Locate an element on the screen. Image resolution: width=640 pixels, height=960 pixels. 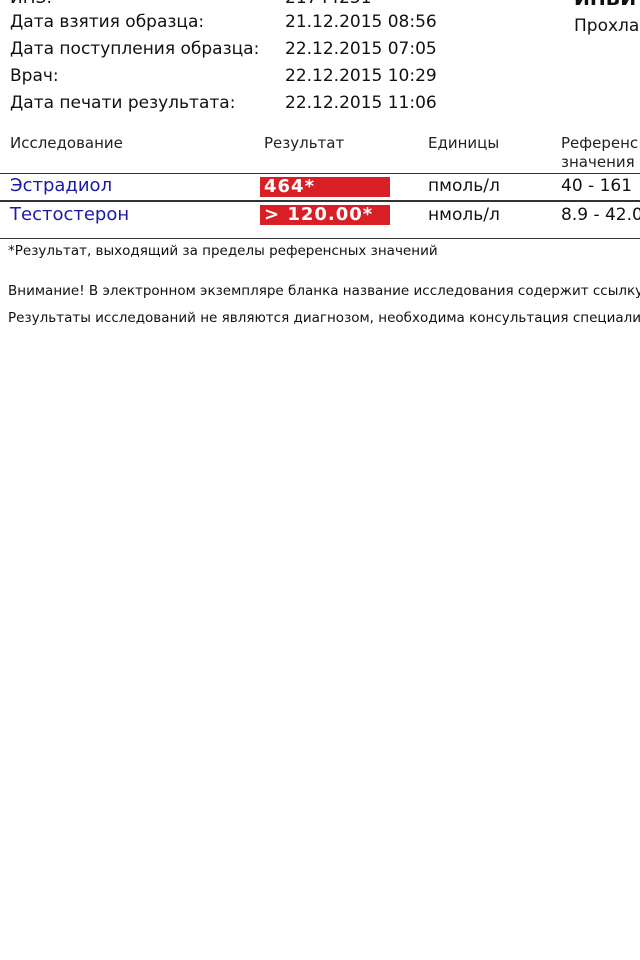
col-header-units: Единицы is located at coordinates (464, 143).